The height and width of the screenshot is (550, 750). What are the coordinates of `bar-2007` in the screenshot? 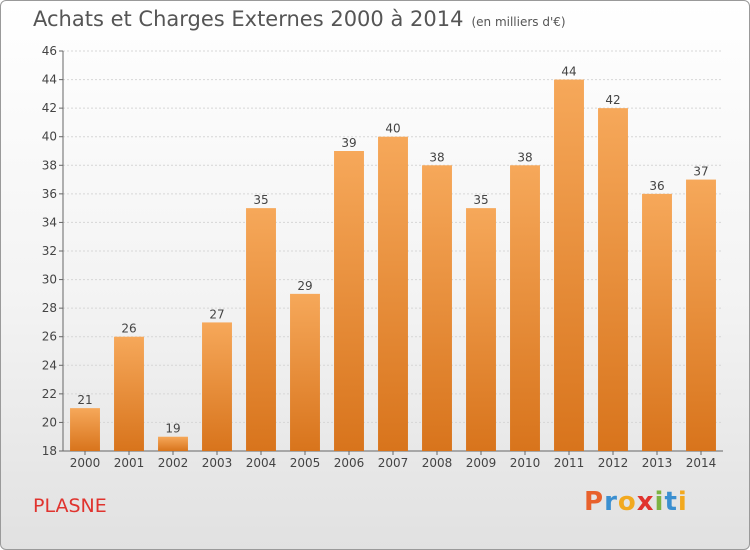 It's located at (393, 293).